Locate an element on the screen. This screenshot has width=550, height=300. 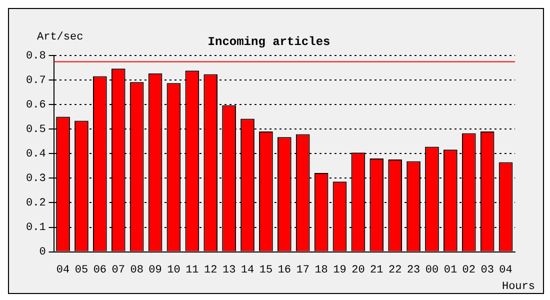
y-tick-label: 0.4 is located at coordinates (36, 154).